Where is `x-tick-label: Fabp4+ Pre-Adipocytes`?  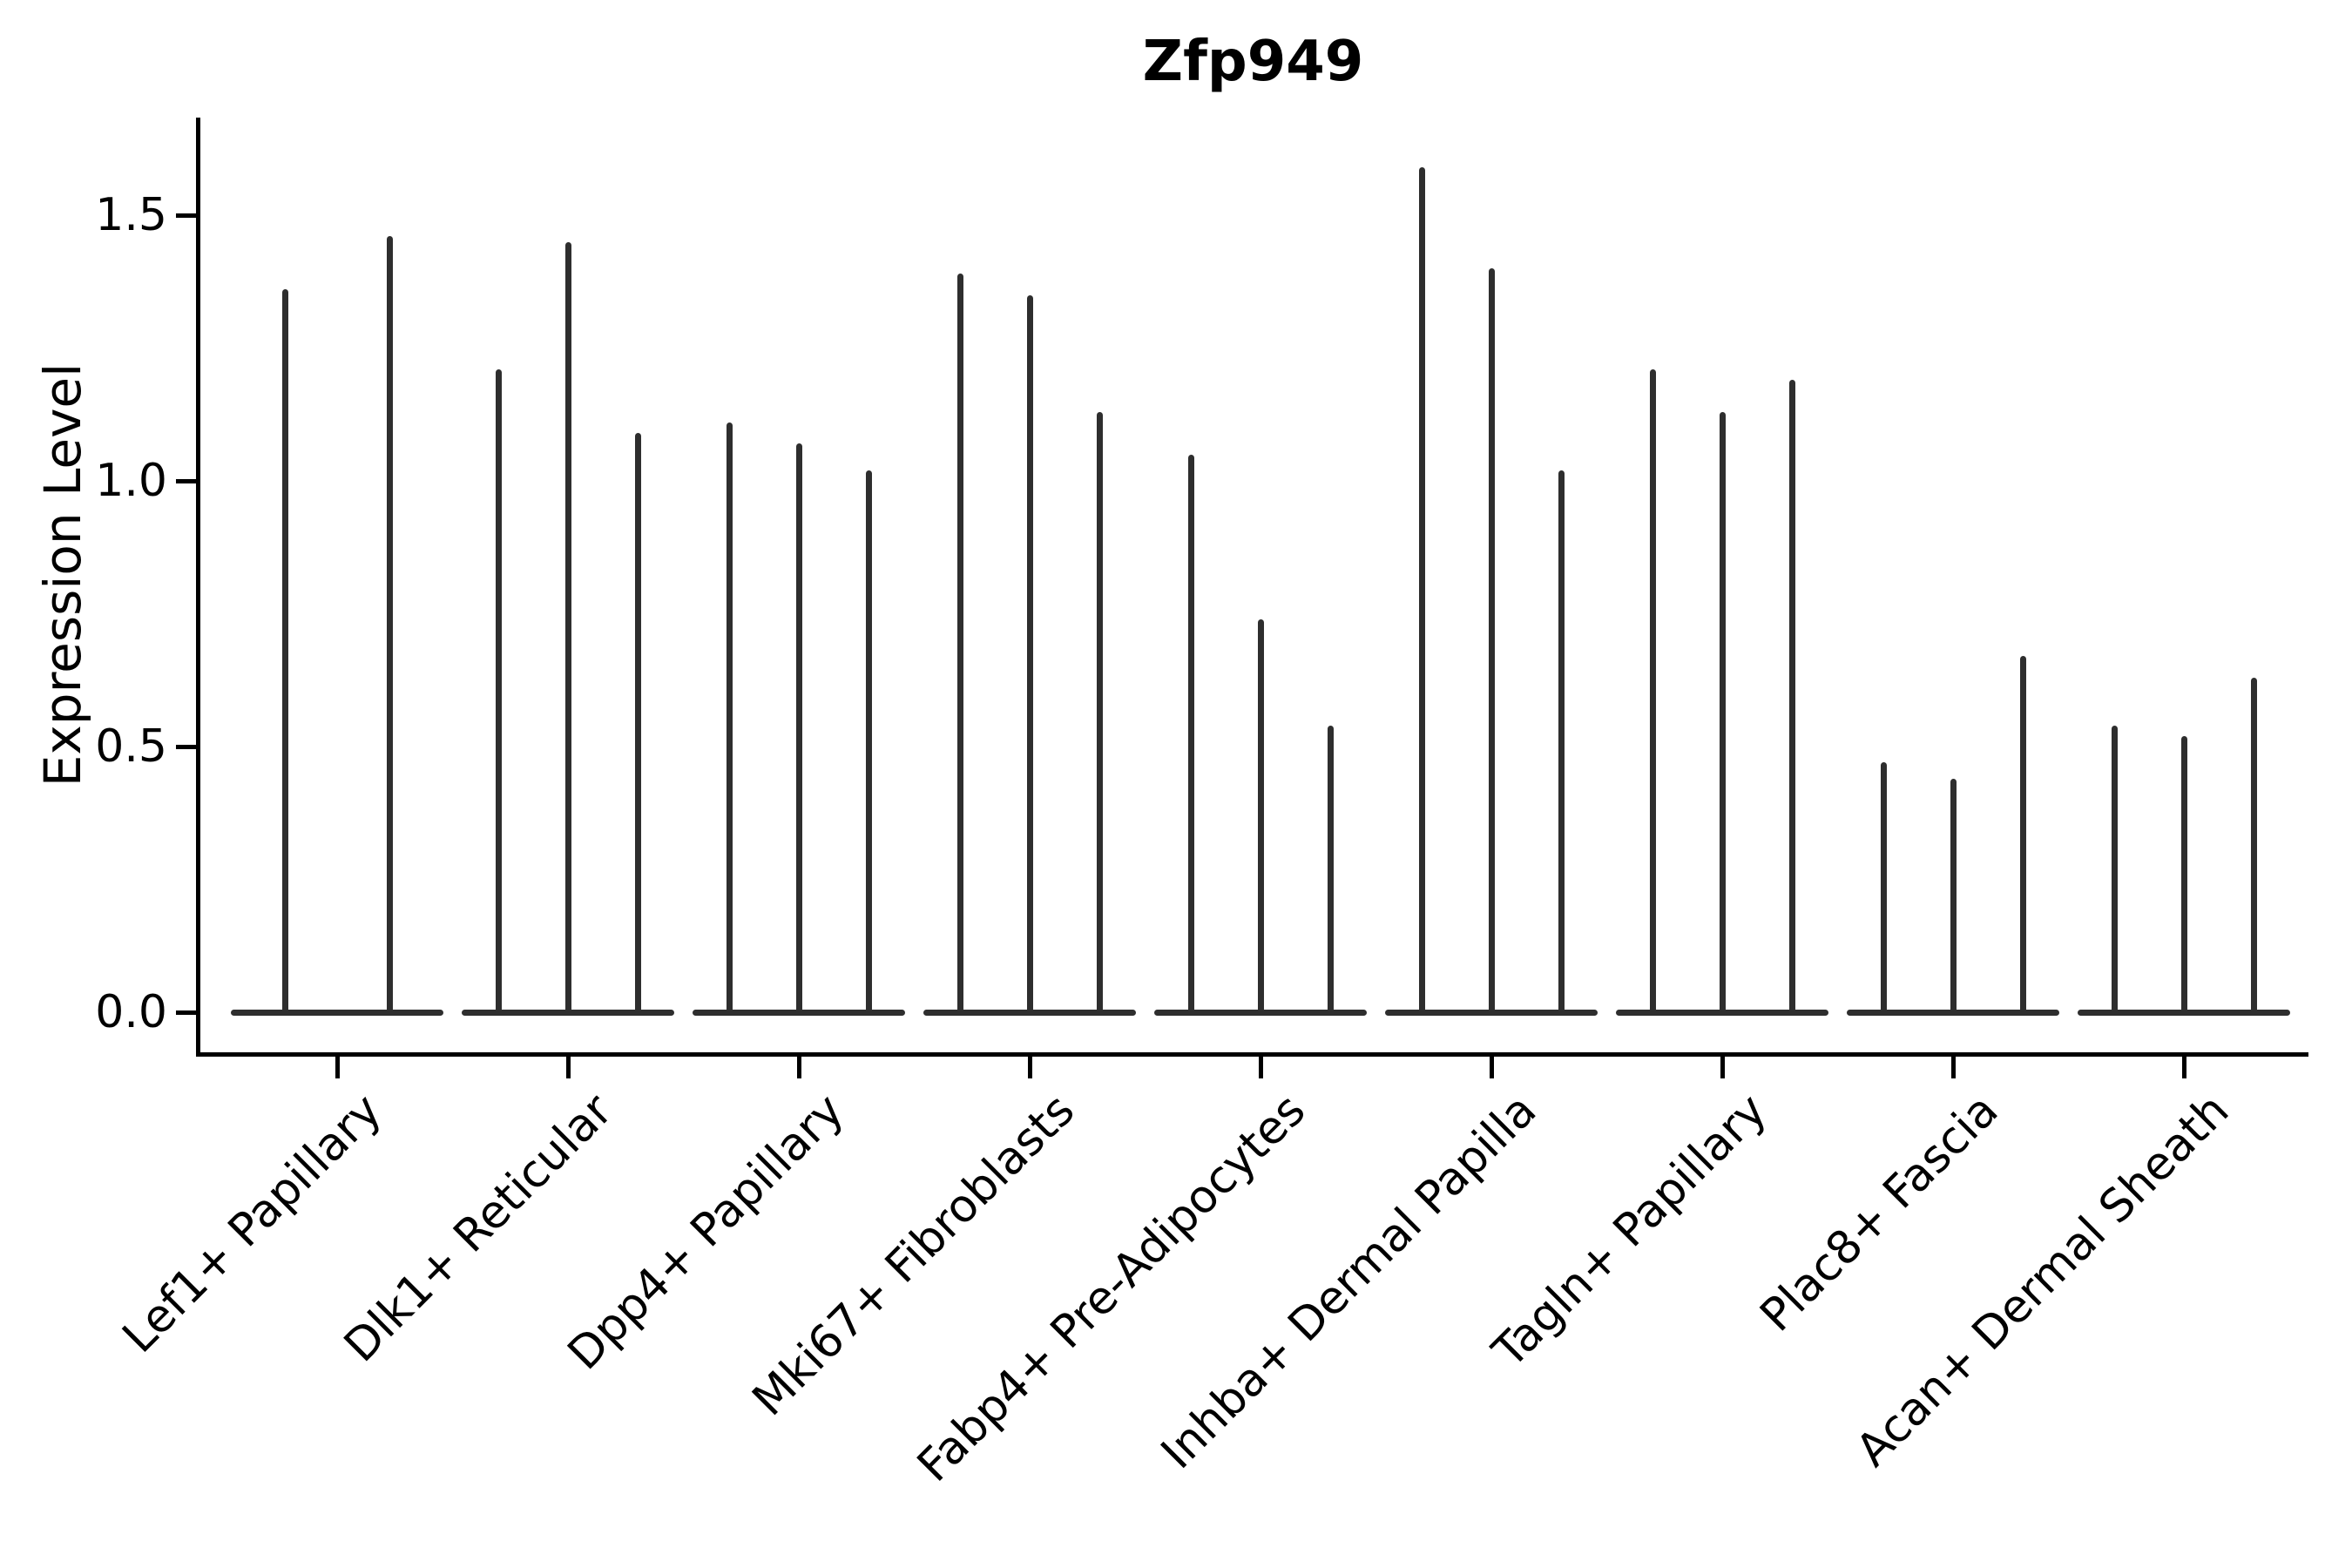 x-tick-label: Fabp4+ Pre-Adipocytes is located at coordinates (1112, 1288).